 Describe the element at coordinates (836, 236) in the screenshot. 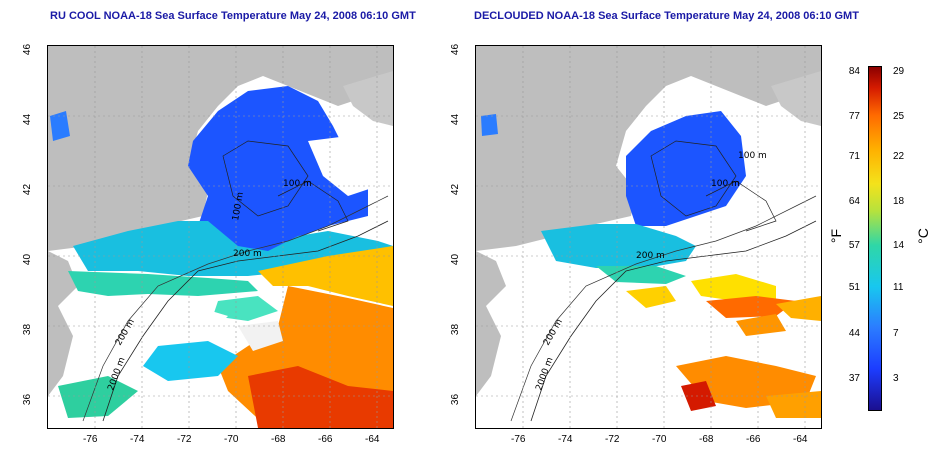

I see `fahrenheit-unit: °F` at that location.